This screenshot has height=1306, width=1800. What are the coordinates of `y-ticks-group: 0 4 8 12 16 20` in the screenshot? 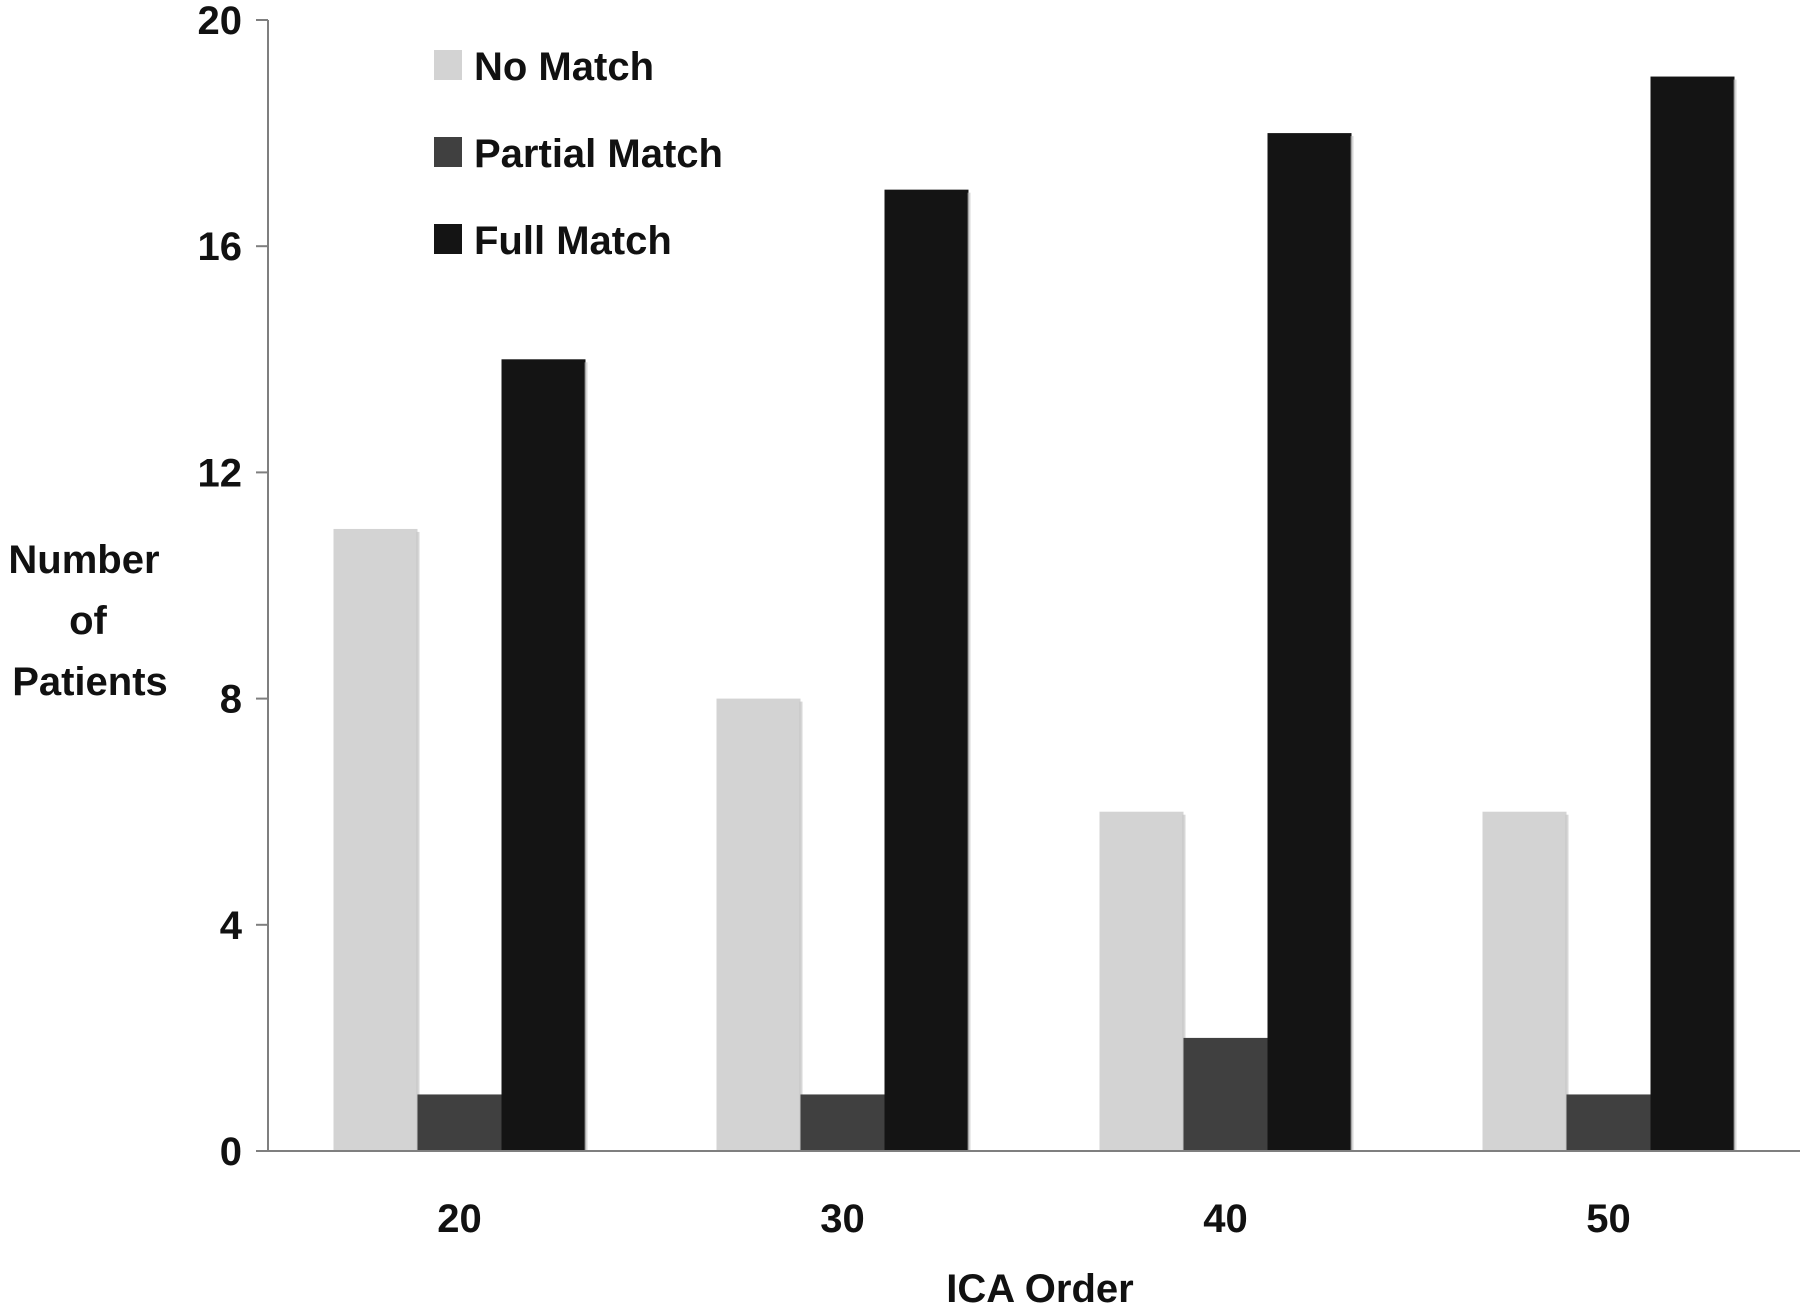 It's located at (233, 587).